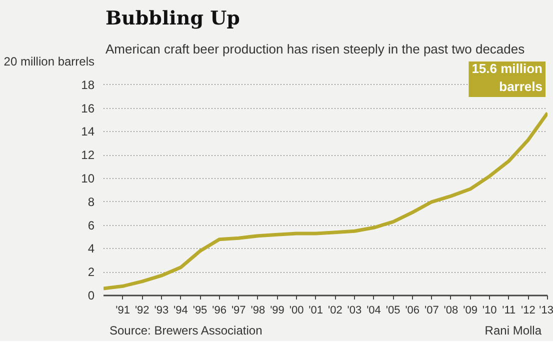 This screenshot has width=553, height=343. What do you see at coordinates (161, 310) in the screenshot?
I see `x-tick-label: '93` at bounding box center [161, 310].